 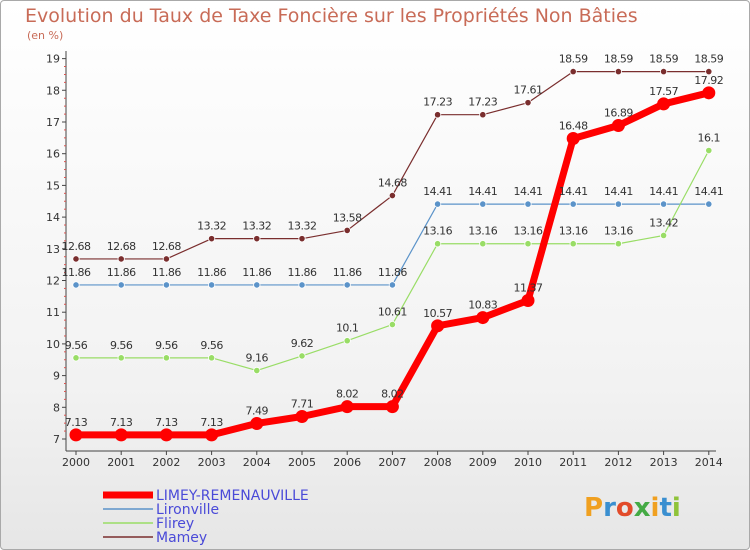 What do you see at coordinates (212, 462) in the screenshot?
I see `x-tick-label: 2003` at bounding box center [212, 462].